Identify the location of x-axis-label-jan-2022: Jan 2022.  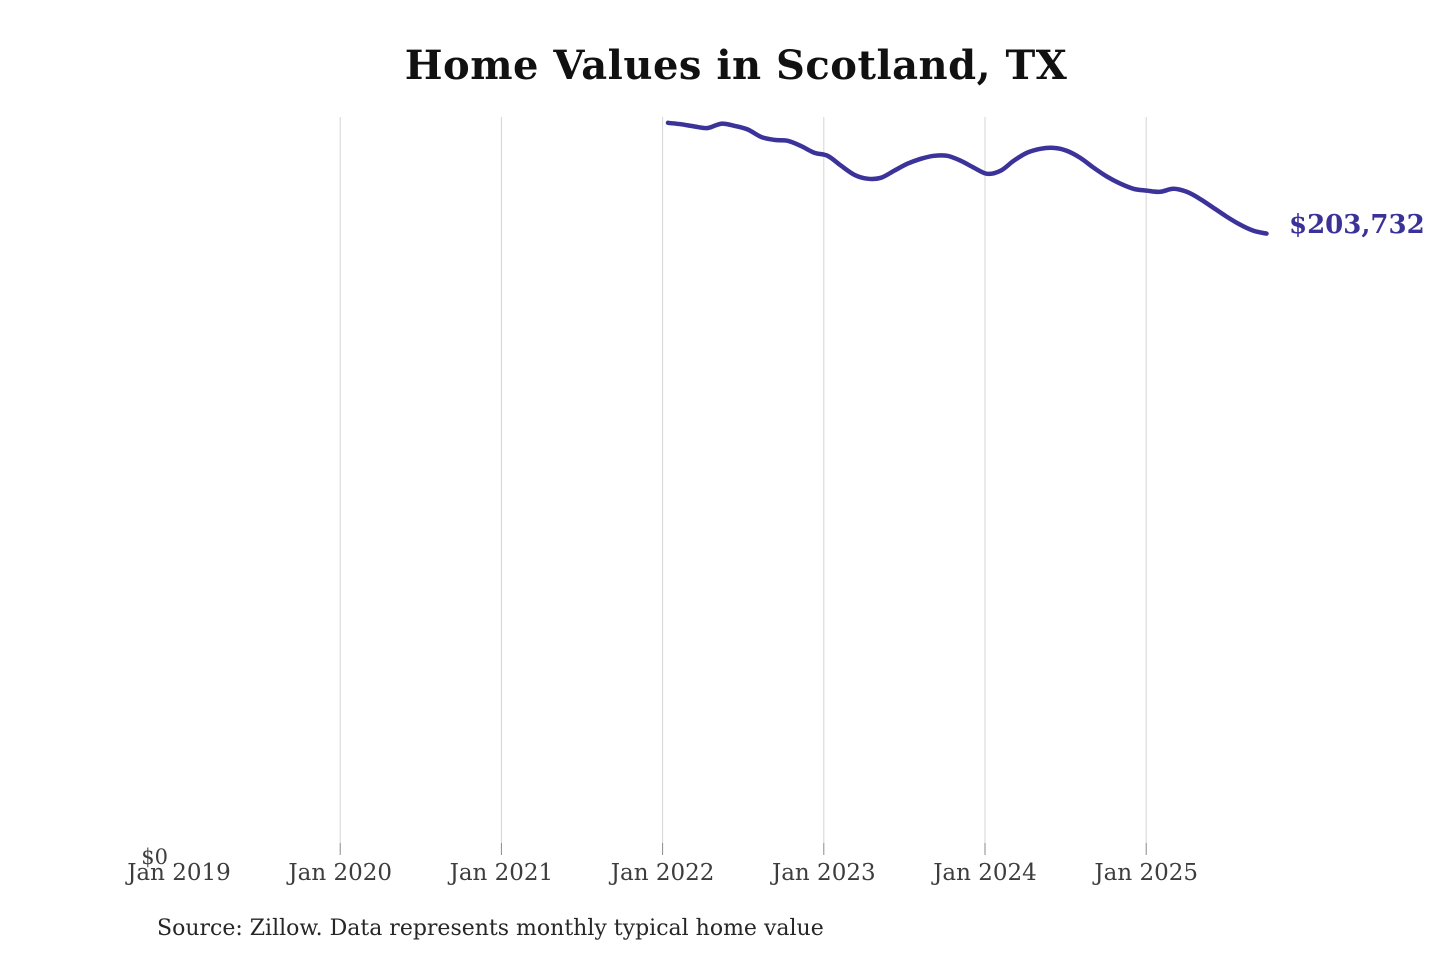
(662, 873).